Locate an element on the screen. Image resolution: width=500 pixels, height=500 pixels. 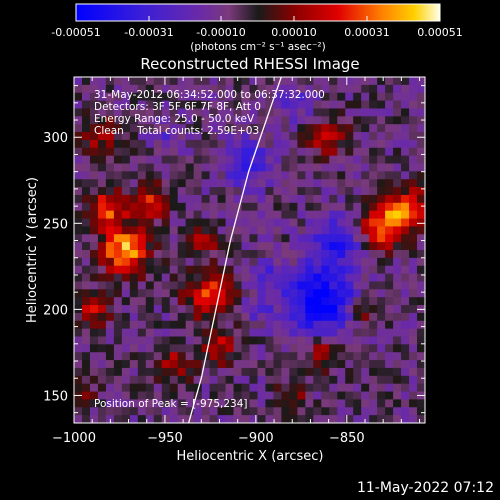
y-tick-label: 250 is located at coordinates (55, 224).